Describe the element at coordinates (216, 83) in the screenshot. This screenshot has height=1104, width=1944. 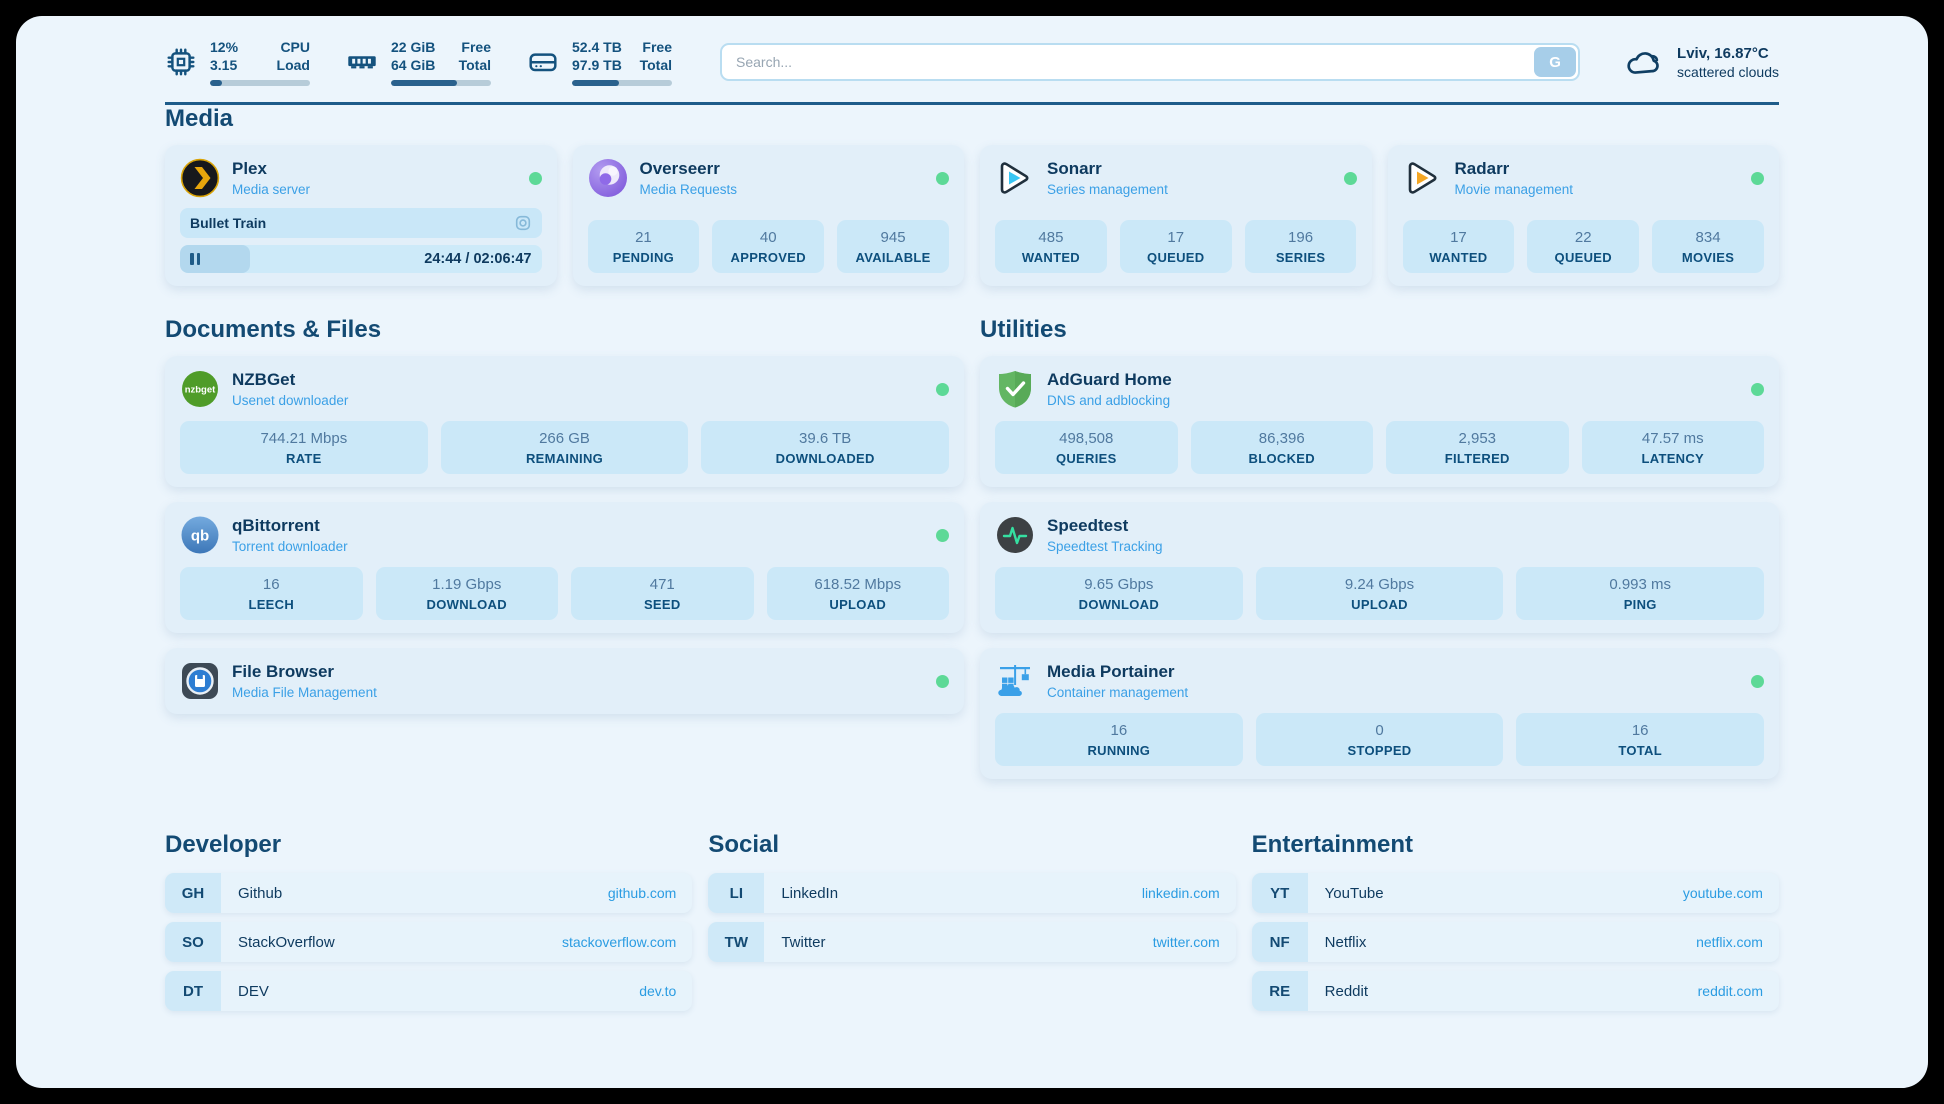
I see `usage-bar-fill` at that location.